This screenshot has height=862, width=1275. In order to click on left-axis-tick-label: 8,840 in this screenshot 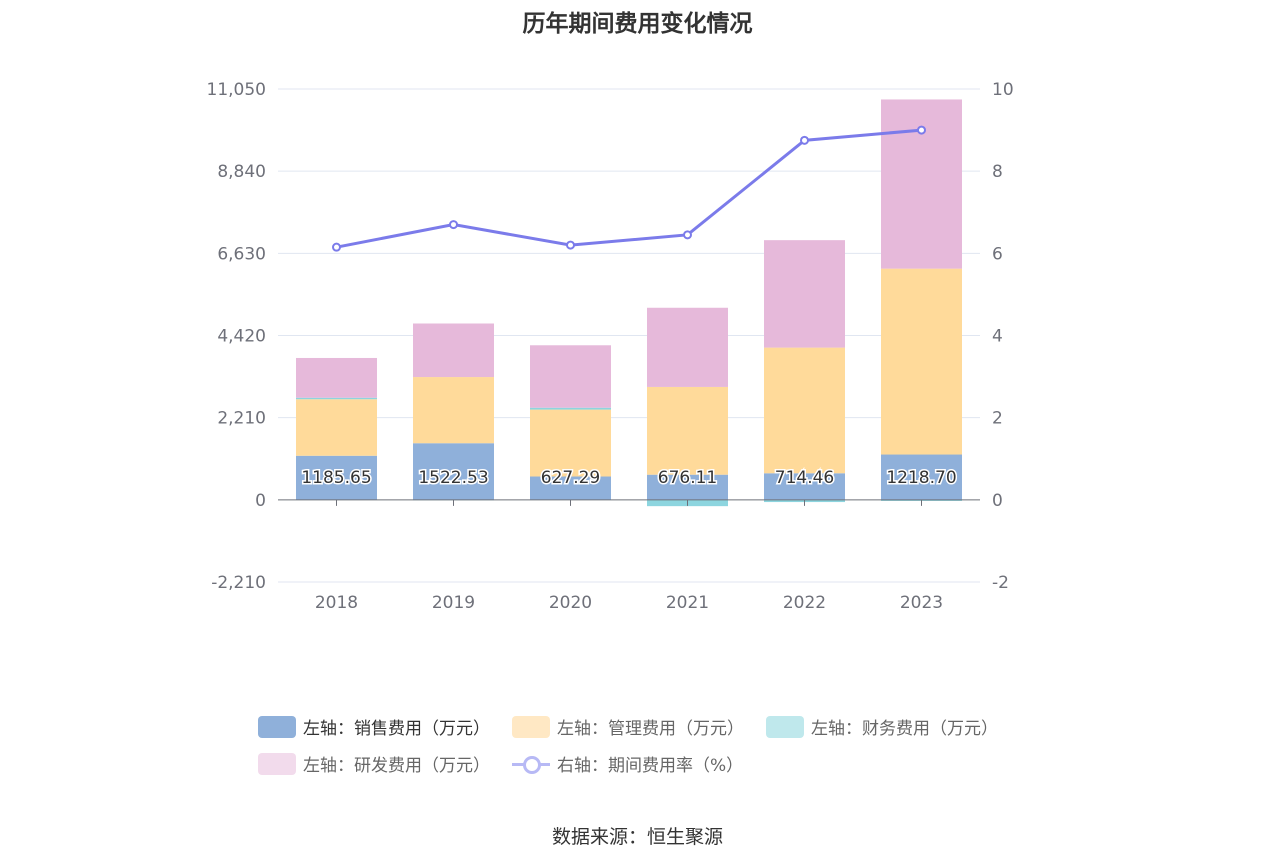, I will do `click(241, 172)`.